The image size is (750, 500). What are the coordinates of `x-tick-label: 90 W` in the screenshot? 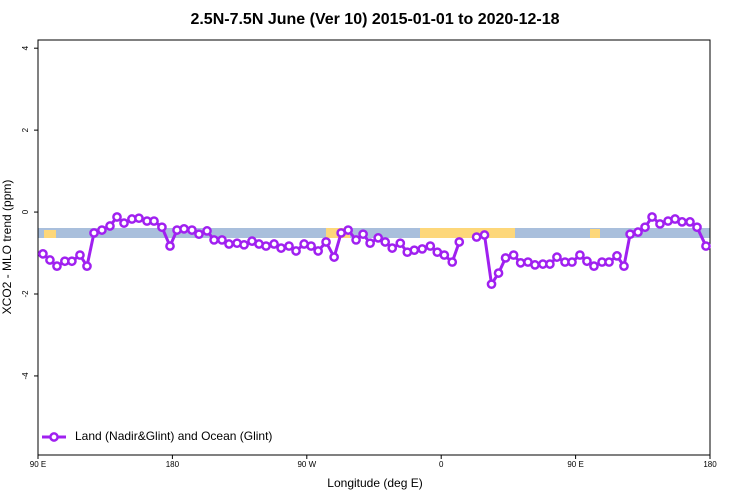 It's located at (306, 464).